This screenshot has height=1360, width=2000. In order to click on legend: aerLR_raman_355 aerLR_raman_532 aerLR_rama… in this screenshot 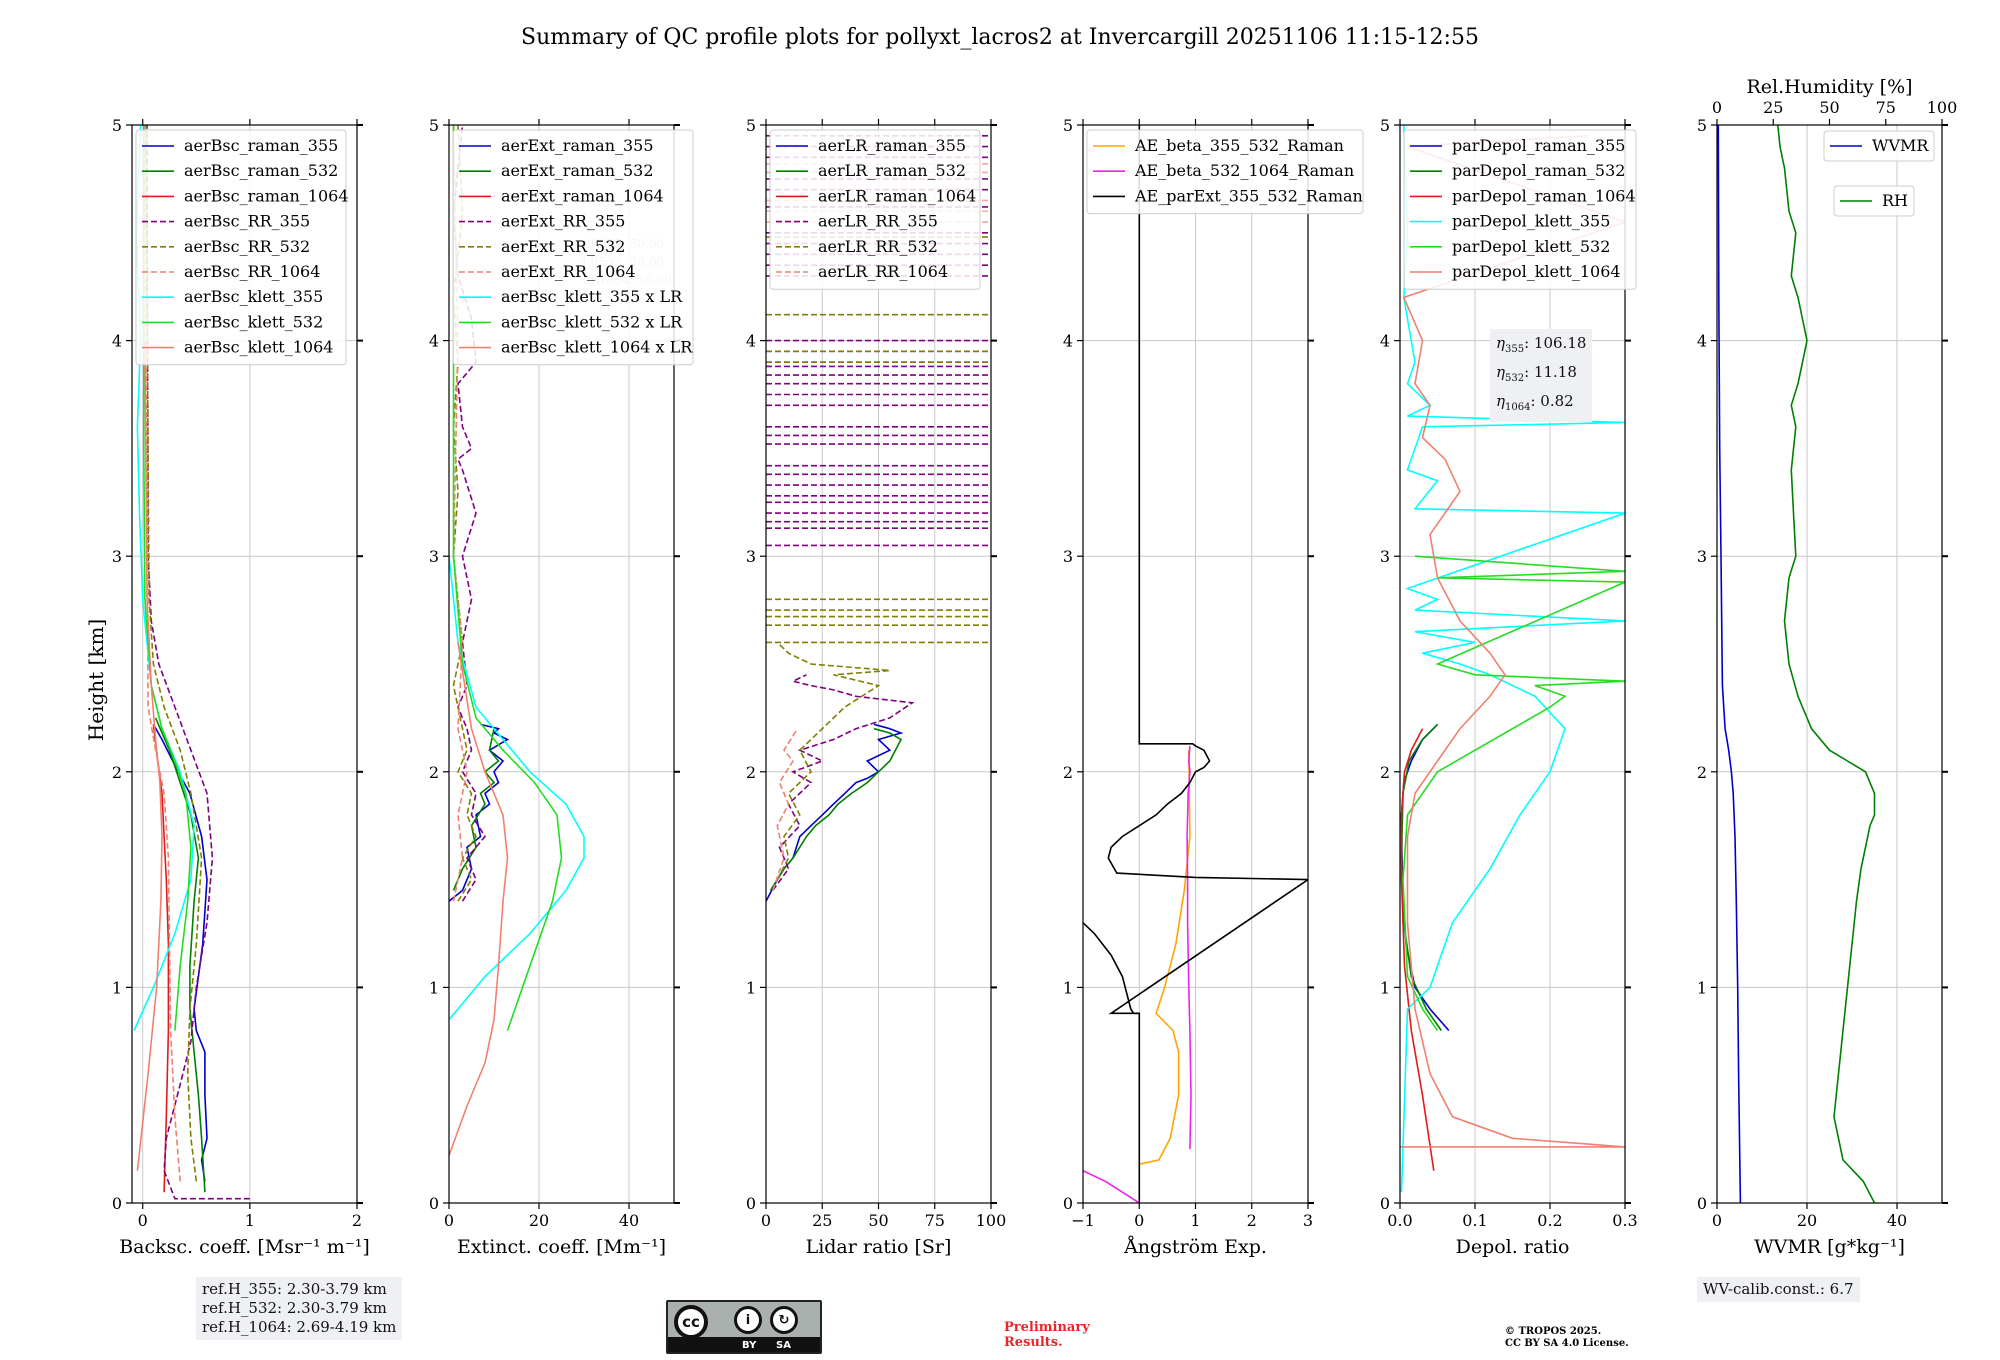, I will do `click(875, 209)`.